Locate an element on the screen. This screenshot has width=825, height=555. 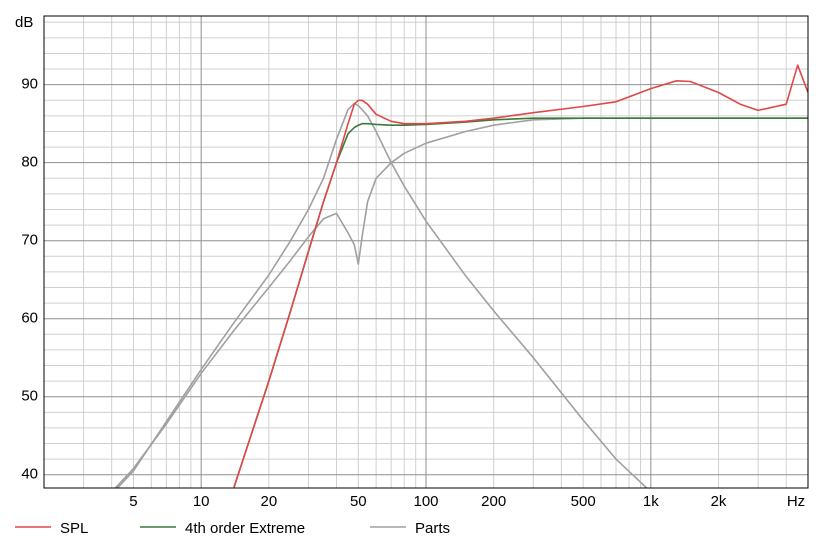
legend-label: 4th order Extreme is located at coordinates (245, 528).